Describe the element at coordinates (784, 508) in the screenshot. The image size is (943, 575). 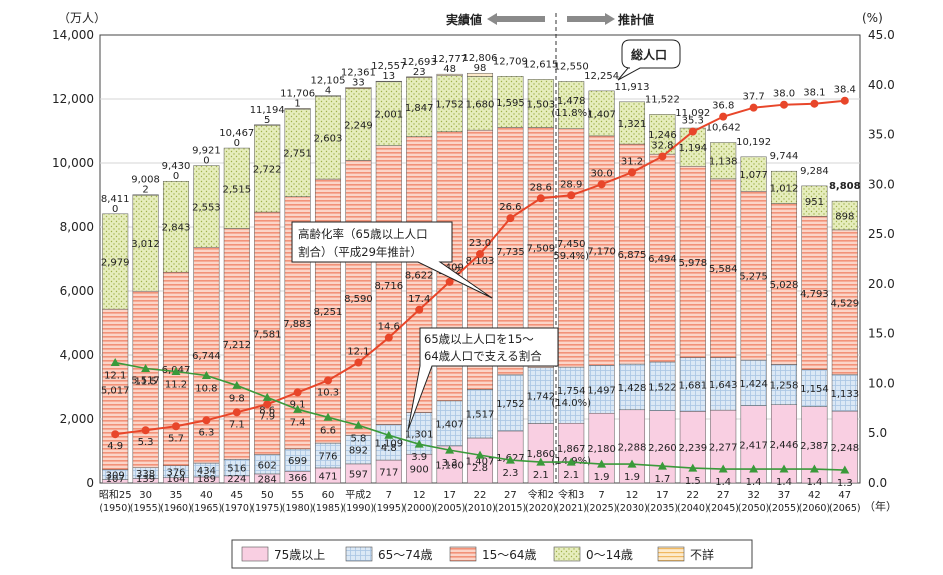
I see `x-tick-year: (2055)` at that location.